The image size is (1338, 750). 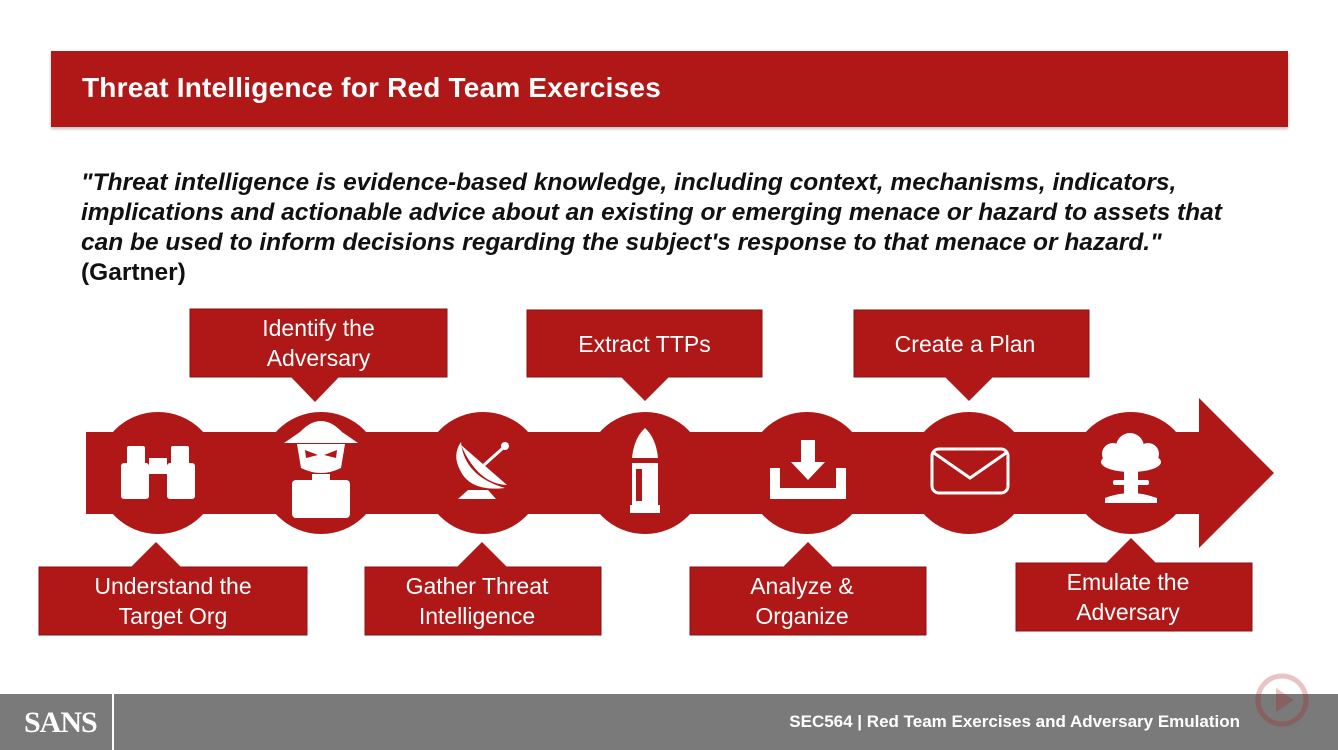 I want to click on mushroom-cloud-icon, so click(x=1131, y=468).